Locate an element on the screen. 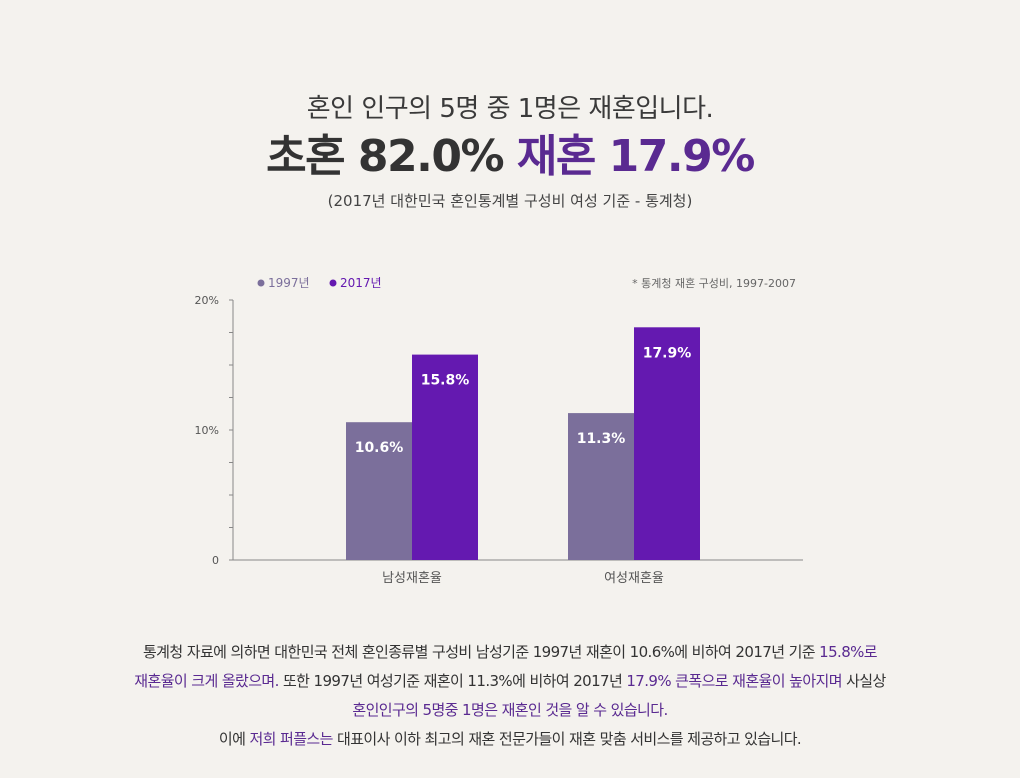 This screenshot has height=778, width=1020. desc-text: 이에 is located at coordinates (234, 739).